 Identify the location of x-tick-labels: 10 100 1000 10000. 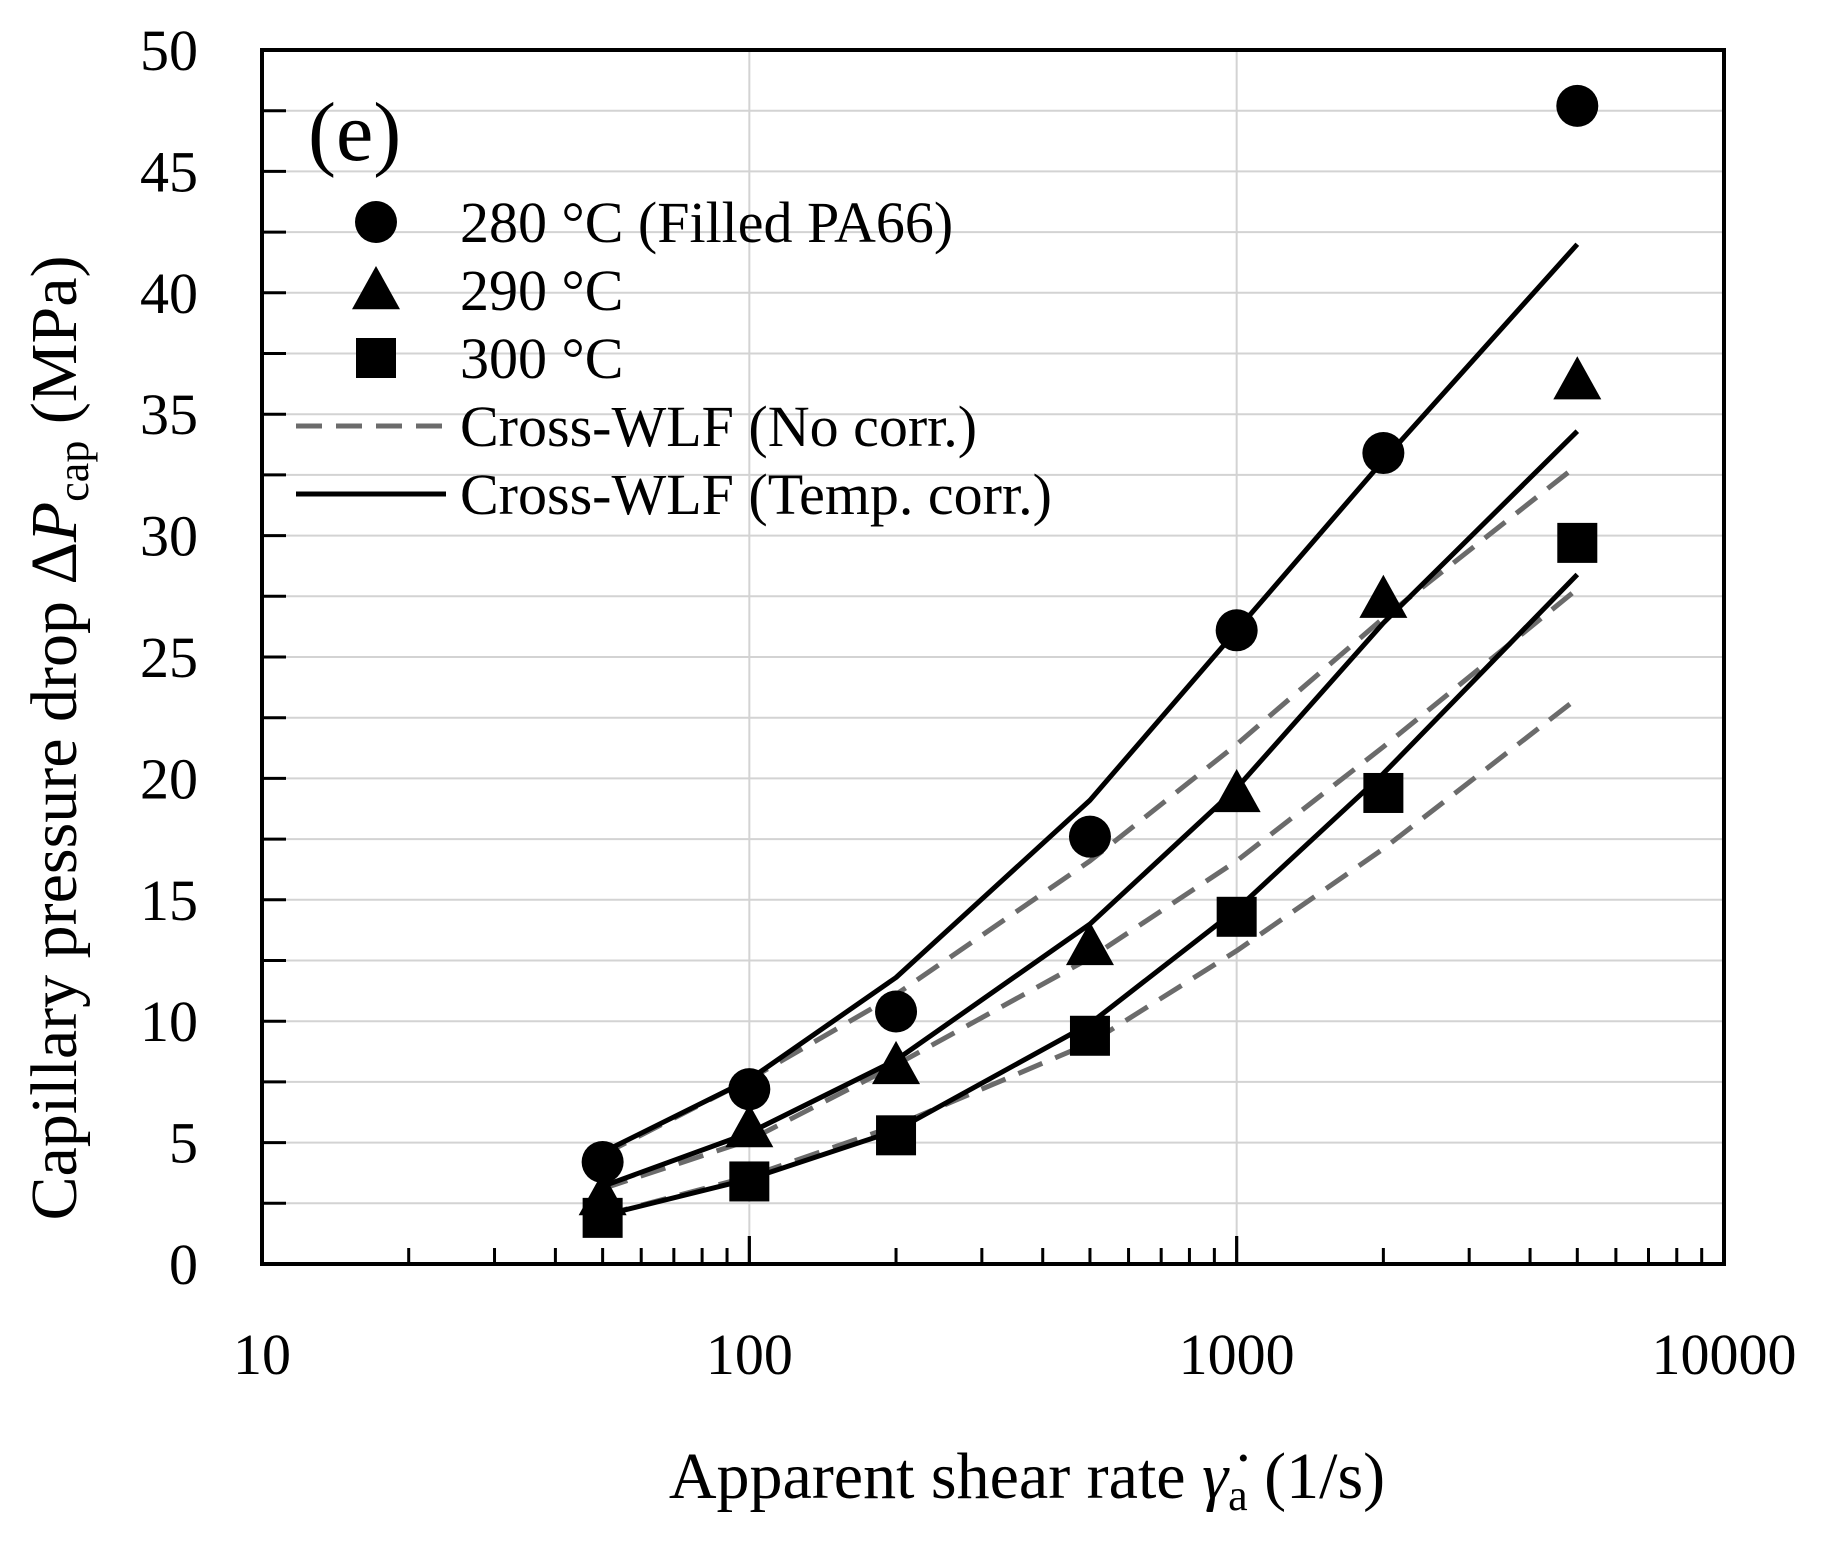
(1015, 1354).